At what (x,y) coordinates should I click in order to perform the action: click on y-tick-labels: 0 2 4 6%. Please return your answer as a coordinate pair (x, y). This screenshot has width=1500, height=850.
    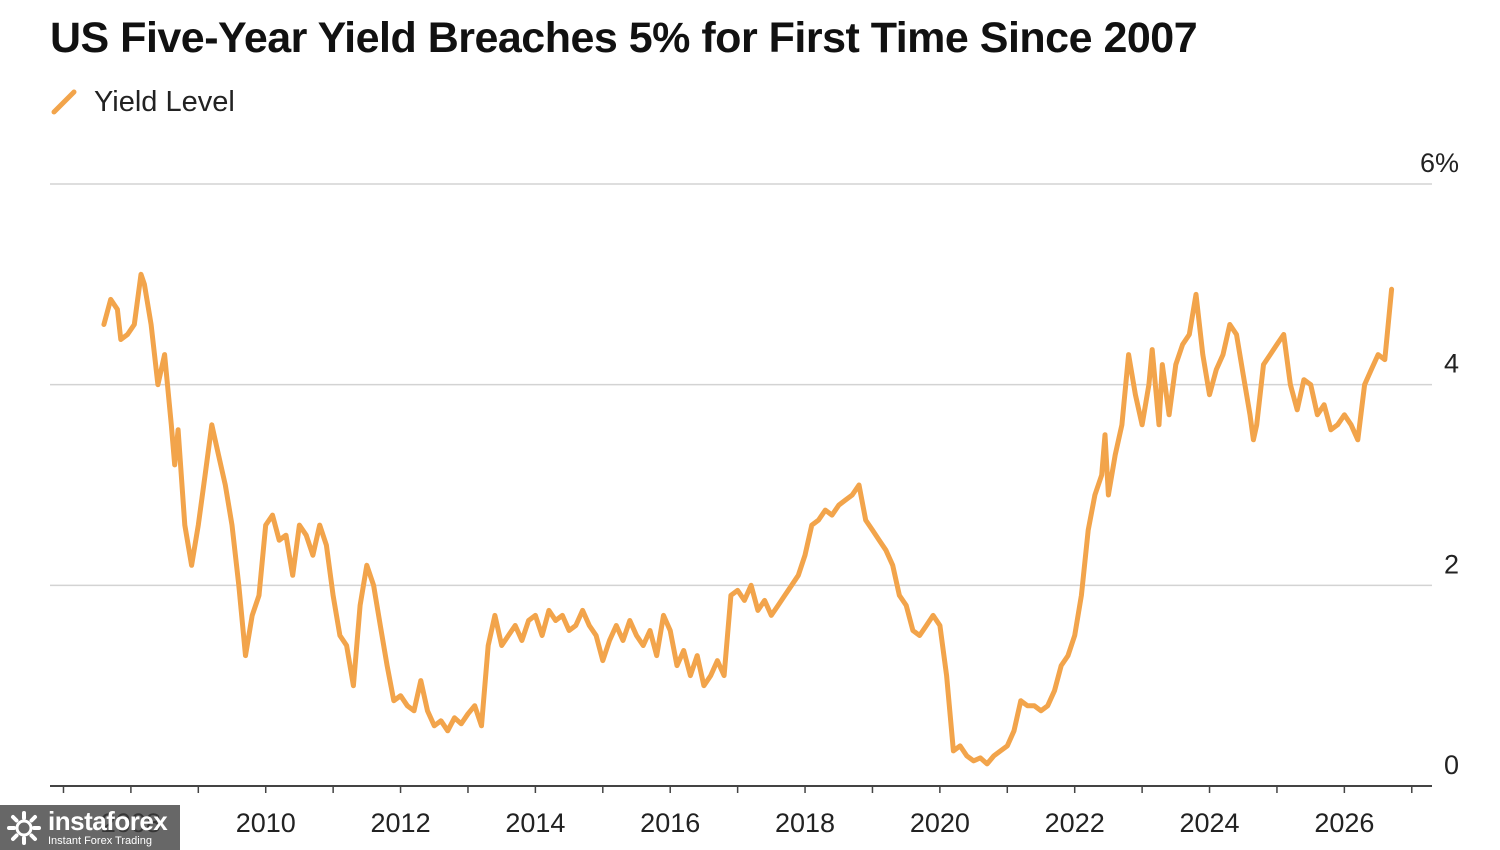
    Looking at the image, I should click on (1439, 464).